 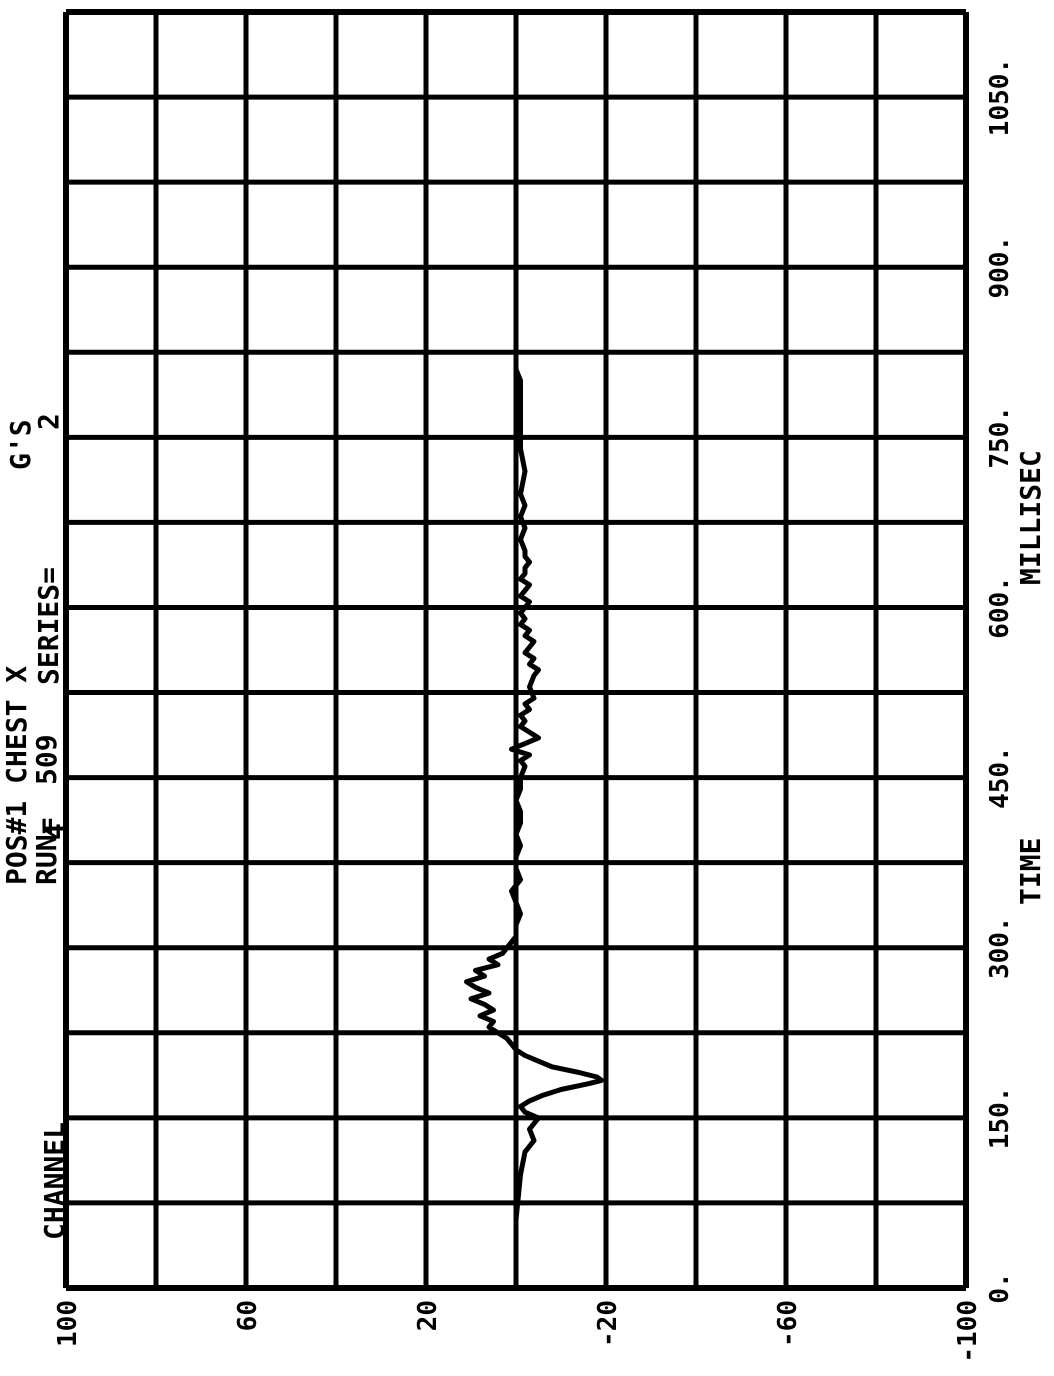 I want to click on series-layer, so click(x=534, y=828).